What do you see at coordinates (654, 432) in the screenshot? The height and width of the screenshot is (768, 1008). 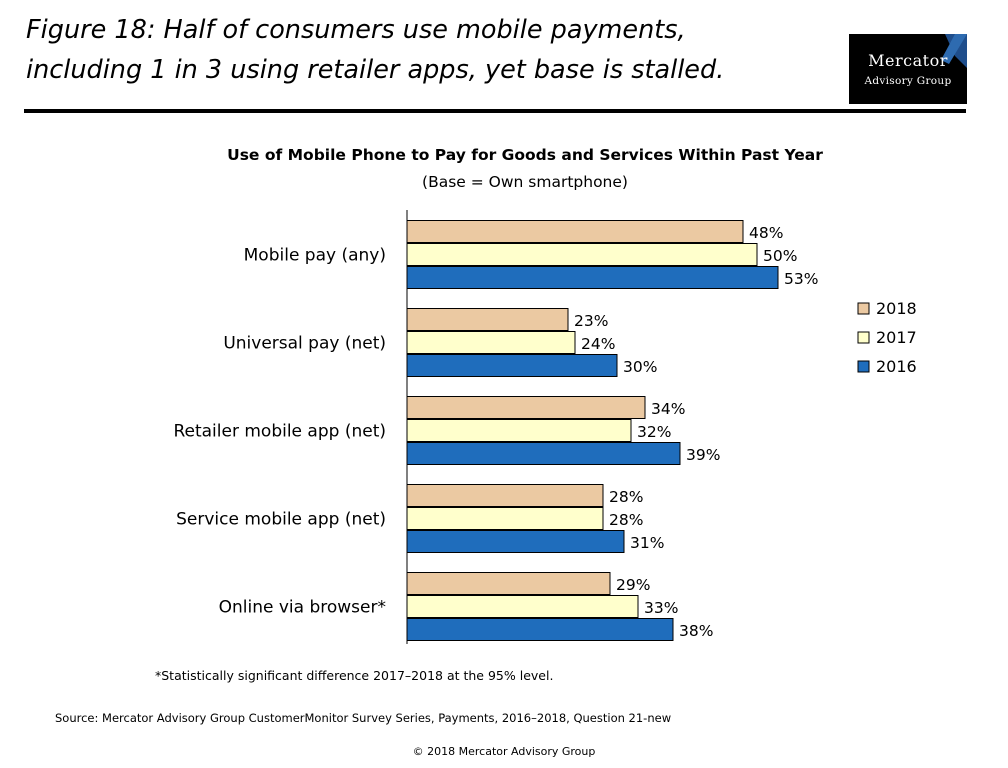 I see `data-label-2017: 32%` at bounding box center [654, 432].